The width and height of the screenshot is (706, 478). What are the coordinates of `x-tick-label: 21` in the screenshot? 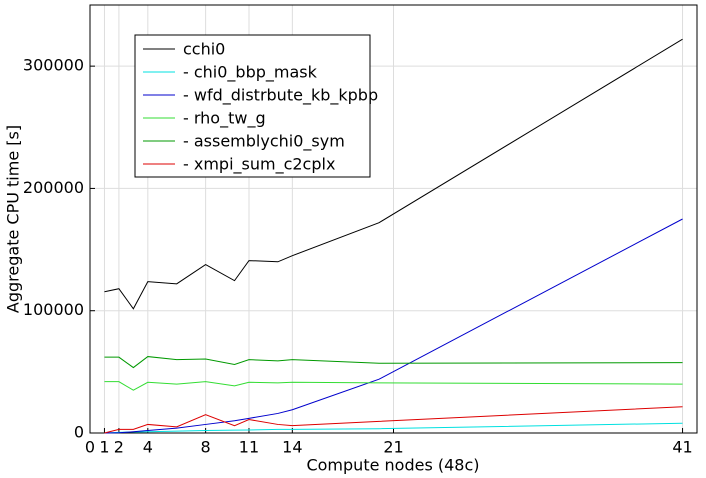 It's located at (393, 447).